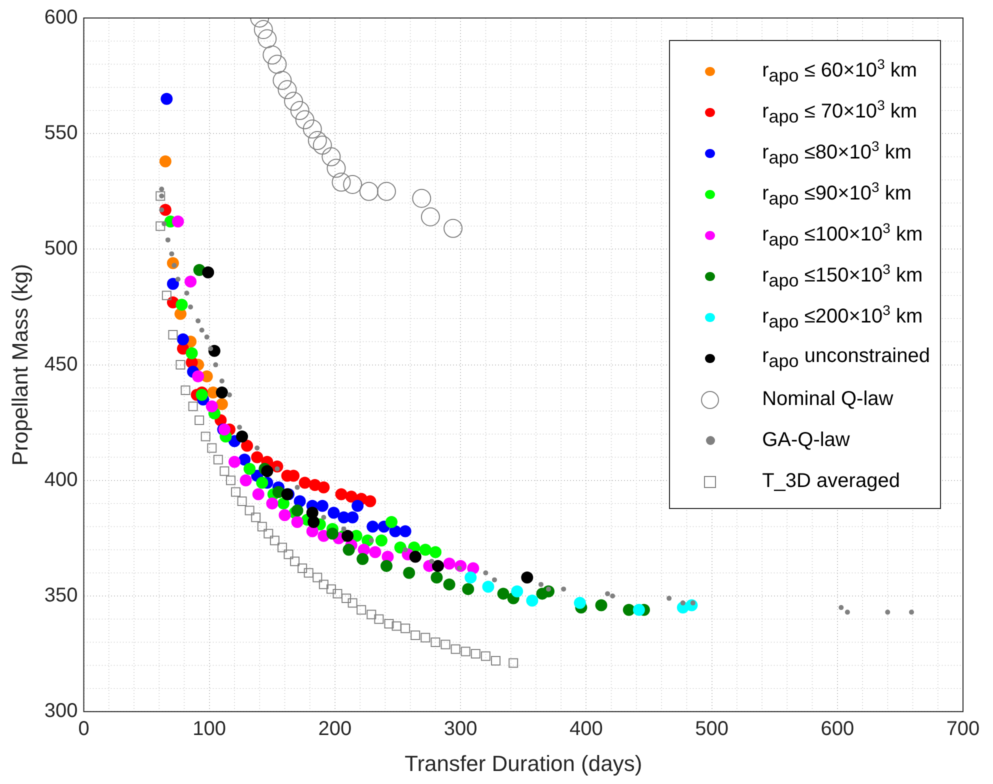 The image size is (993, 784). Describe the element at coordinates (61, 595) in the screenshot. I see `y-tick-label: 350` at that location.